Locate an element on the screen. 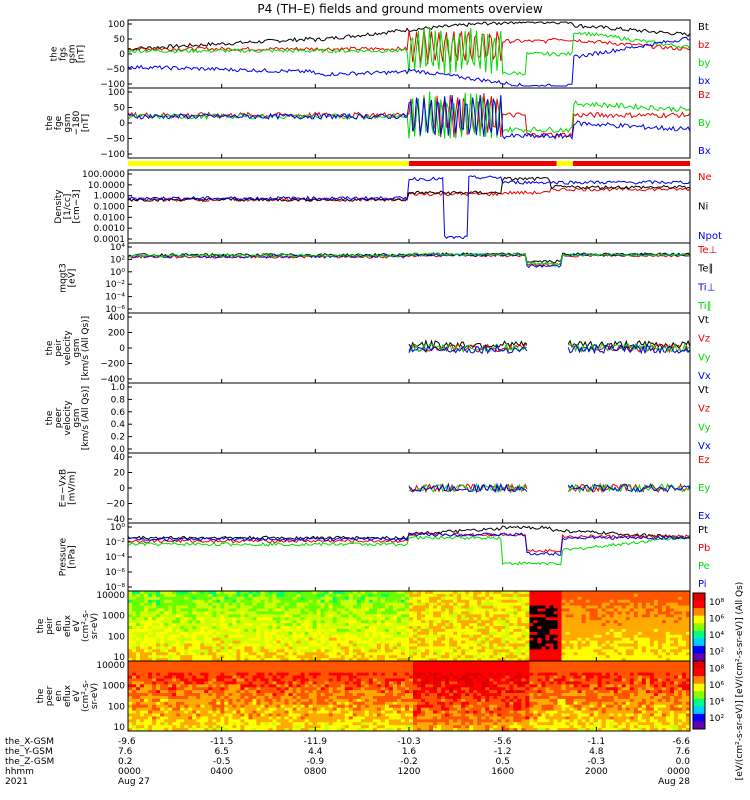  panel-ylabel: gsm is located at coordinates (77, 347).